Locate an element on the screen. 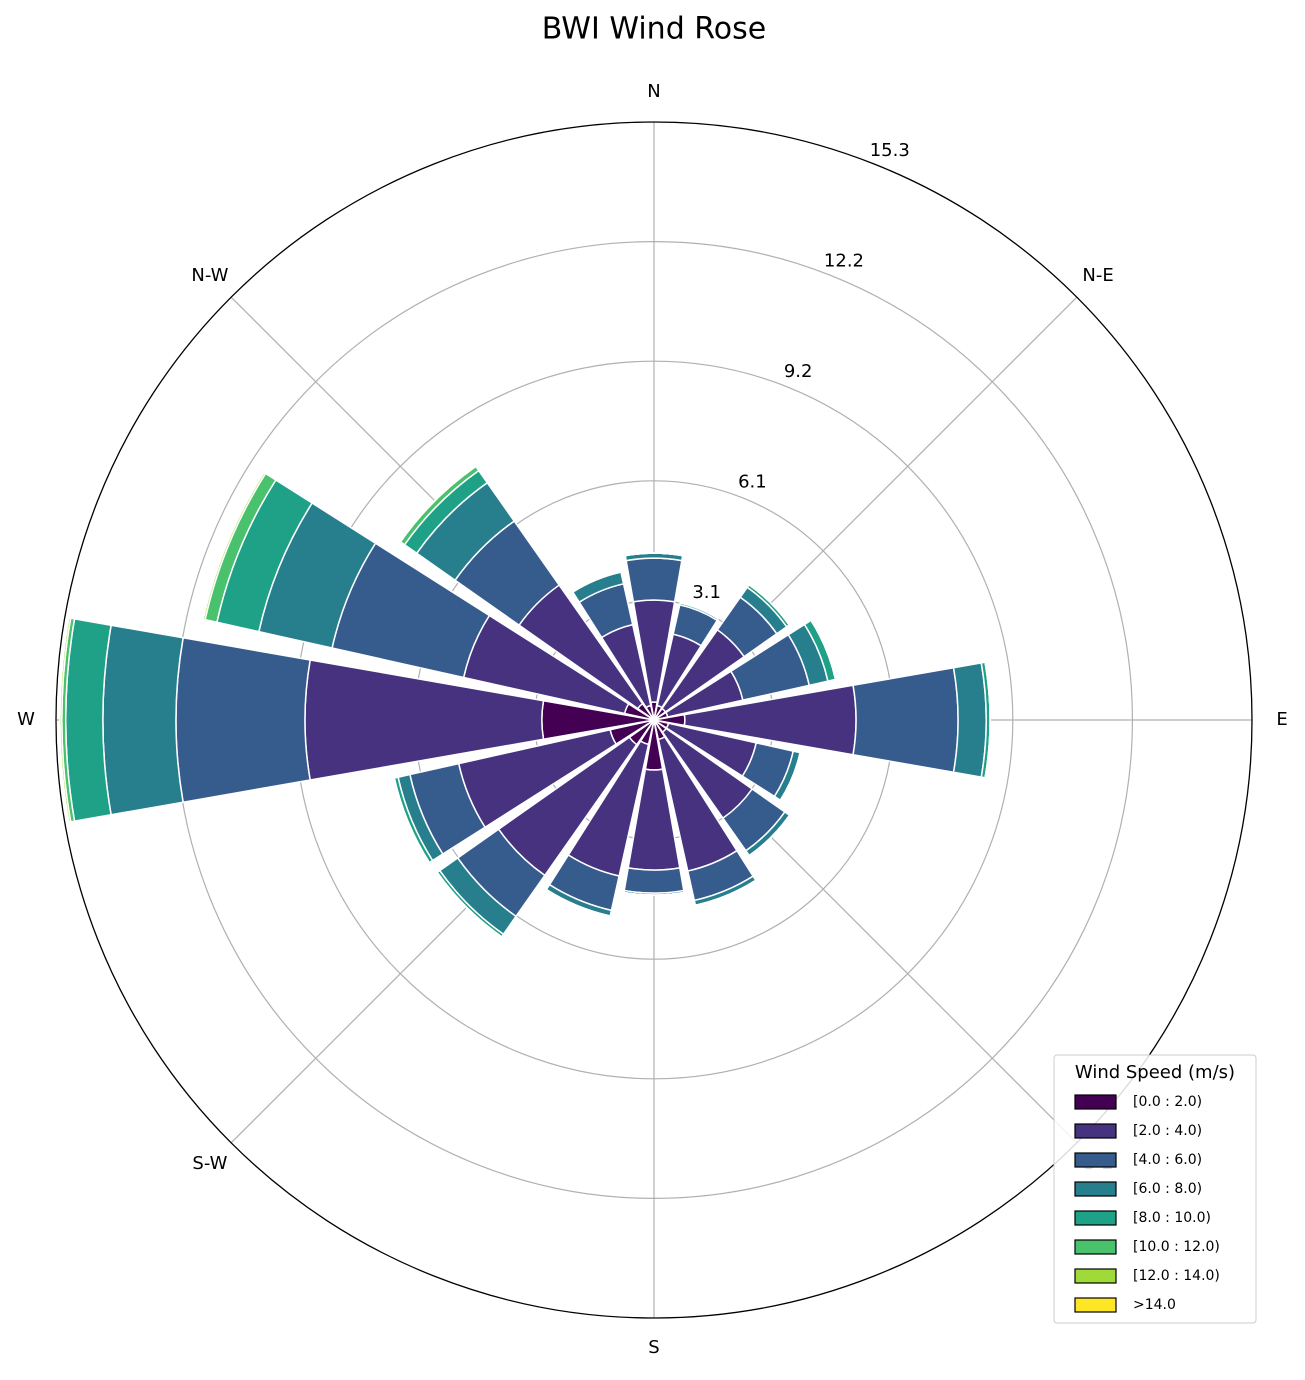 This screenshot has height=1380, width=1305. legend-label: [12.0 : 14.0) is located at coordinates (1176, 1276).